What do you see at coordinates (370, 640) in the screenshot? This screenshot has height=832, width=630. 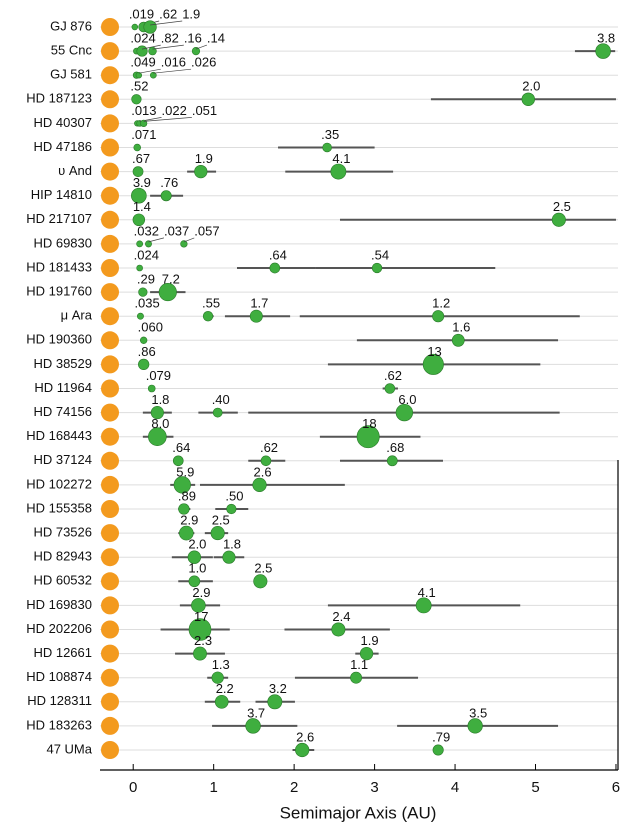 I see `mass-label: 1.9` at bounding box center [370, 640].